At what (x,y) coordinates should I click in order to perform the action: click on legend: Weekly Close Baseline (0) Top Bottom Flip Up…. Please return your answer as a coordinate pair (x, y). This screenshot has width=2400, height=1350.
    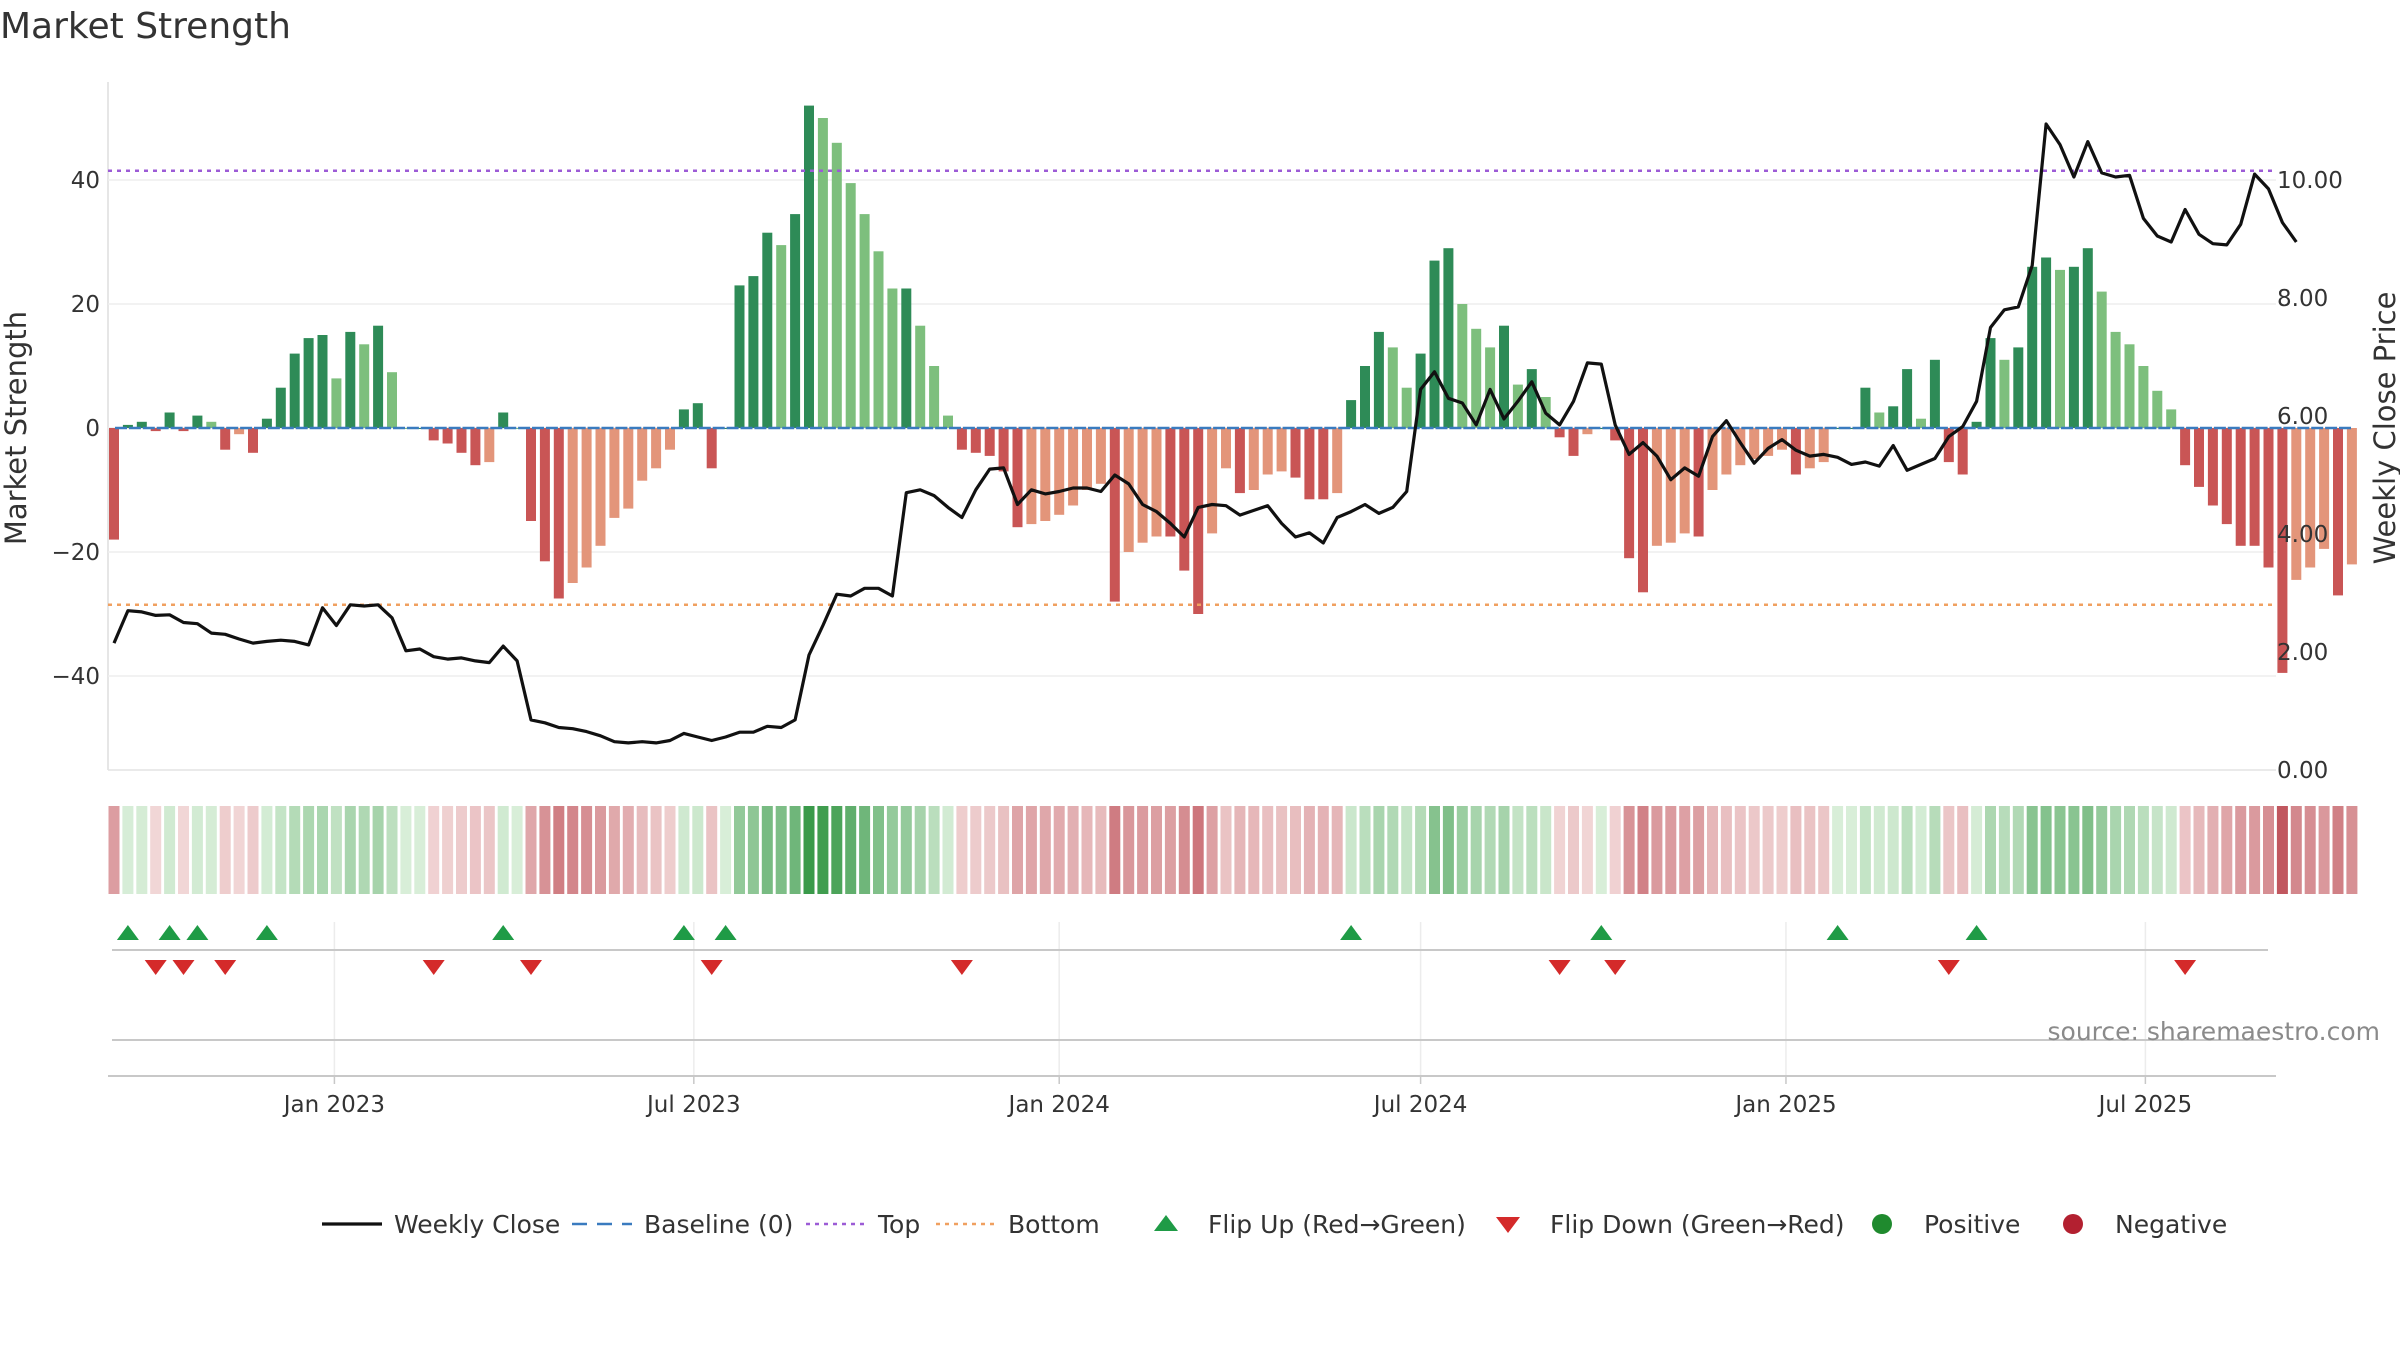
    Looking at the image, I should click on (1274, 1224).